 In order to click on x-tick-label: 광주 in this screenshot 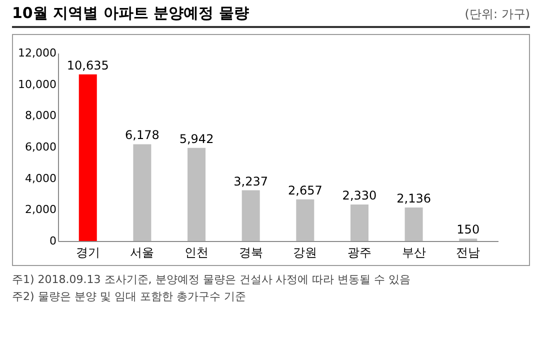, I will do `click(359, 253)`.